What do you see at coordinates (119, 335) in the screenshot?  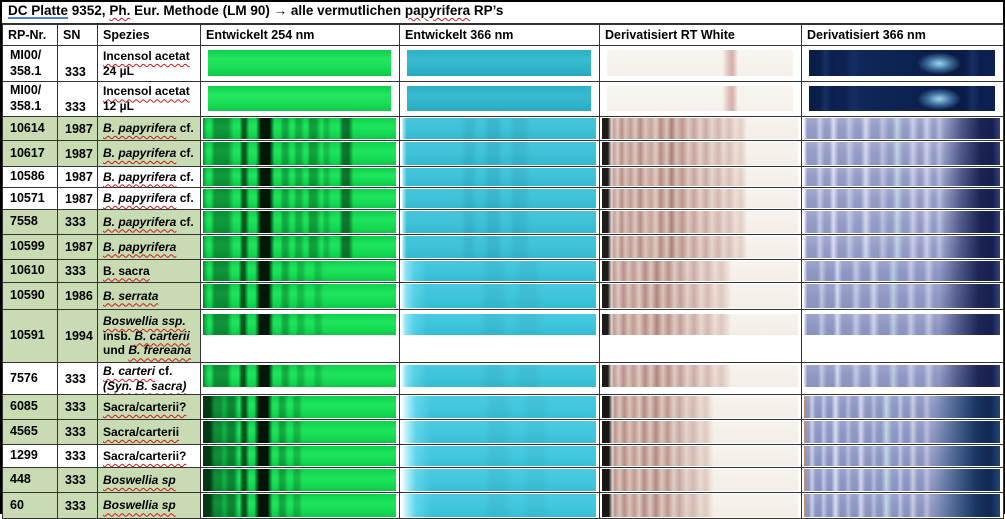 I see `spezies-segment: insb.` at bounding box center [119, 335].